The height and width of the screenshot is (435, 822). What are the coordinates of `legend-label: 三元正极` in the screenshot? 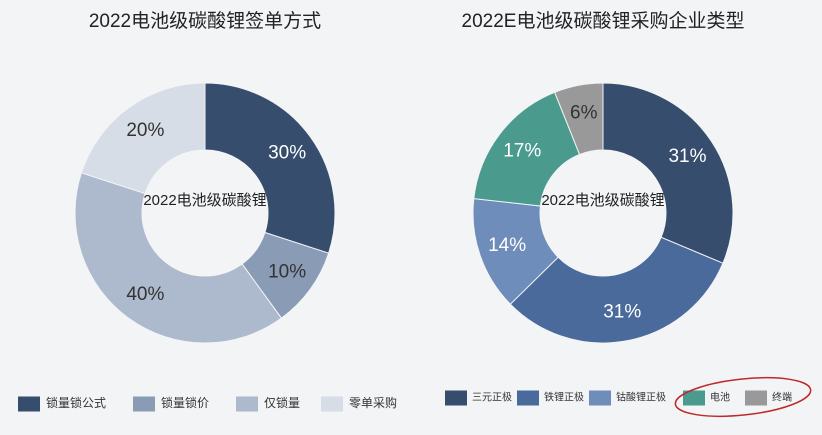 It's located at (492, 397).